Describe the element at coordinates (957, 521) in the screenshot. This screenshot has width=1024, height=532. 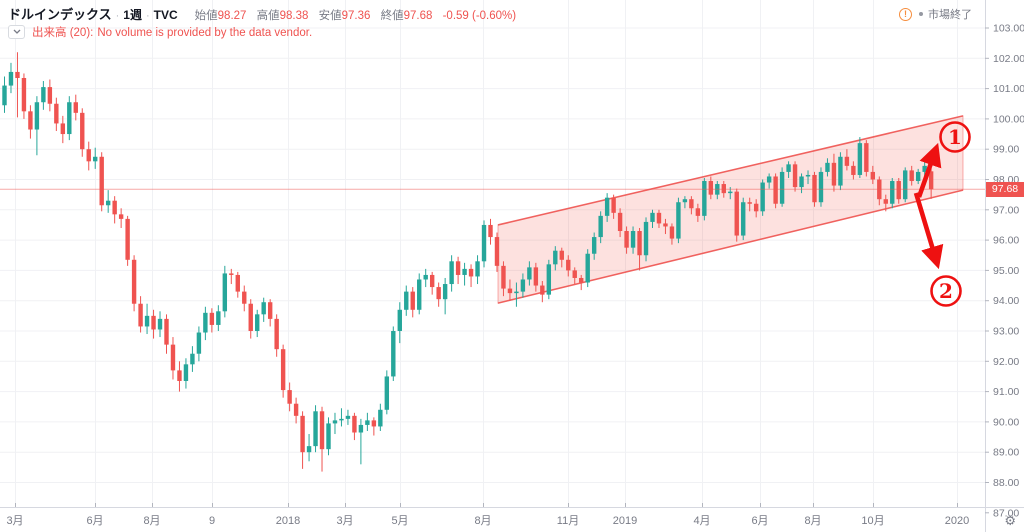
I see `time-tick-label: 2020` at that location.